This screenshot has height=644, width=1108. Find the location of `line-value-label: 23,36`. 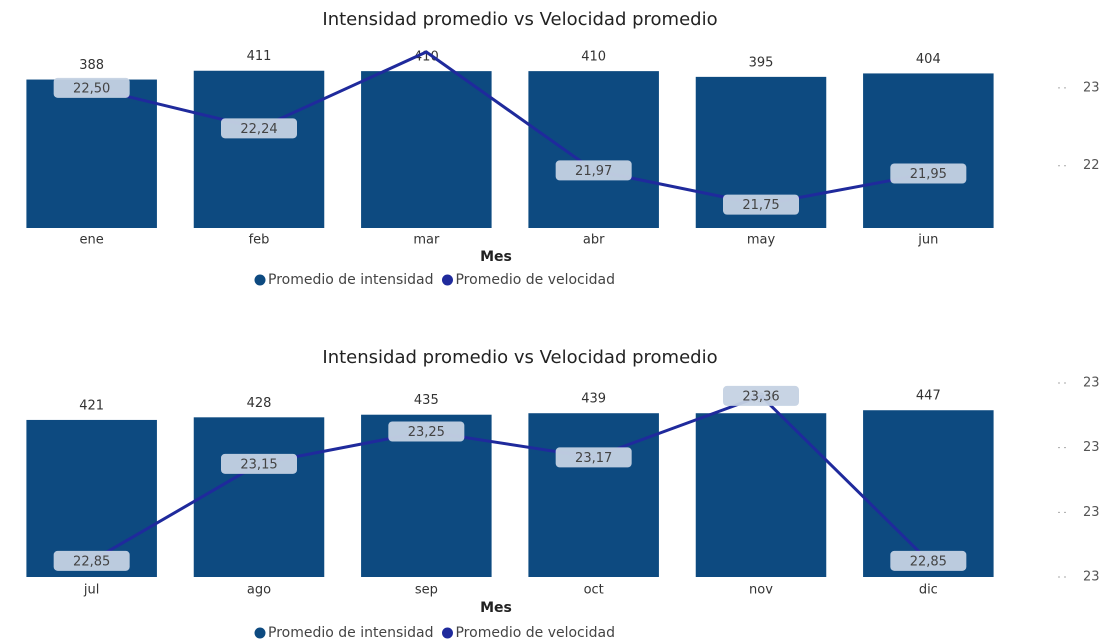

line-value-label: 23,36 is located at coordinates (760, 396).